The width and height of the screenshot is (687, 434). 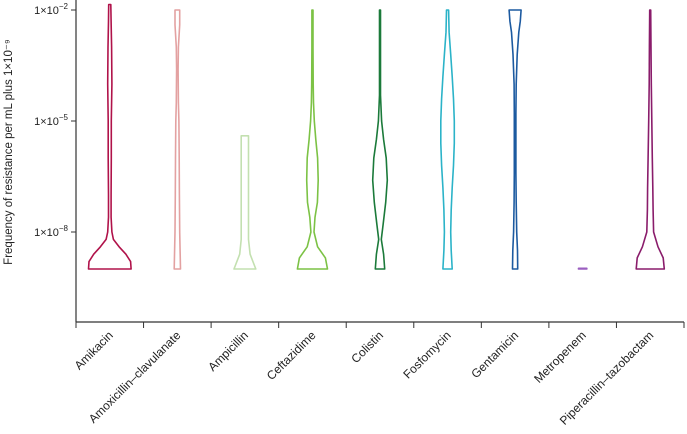 I want to click on violin-metropenem, so click(x=582, y=268).